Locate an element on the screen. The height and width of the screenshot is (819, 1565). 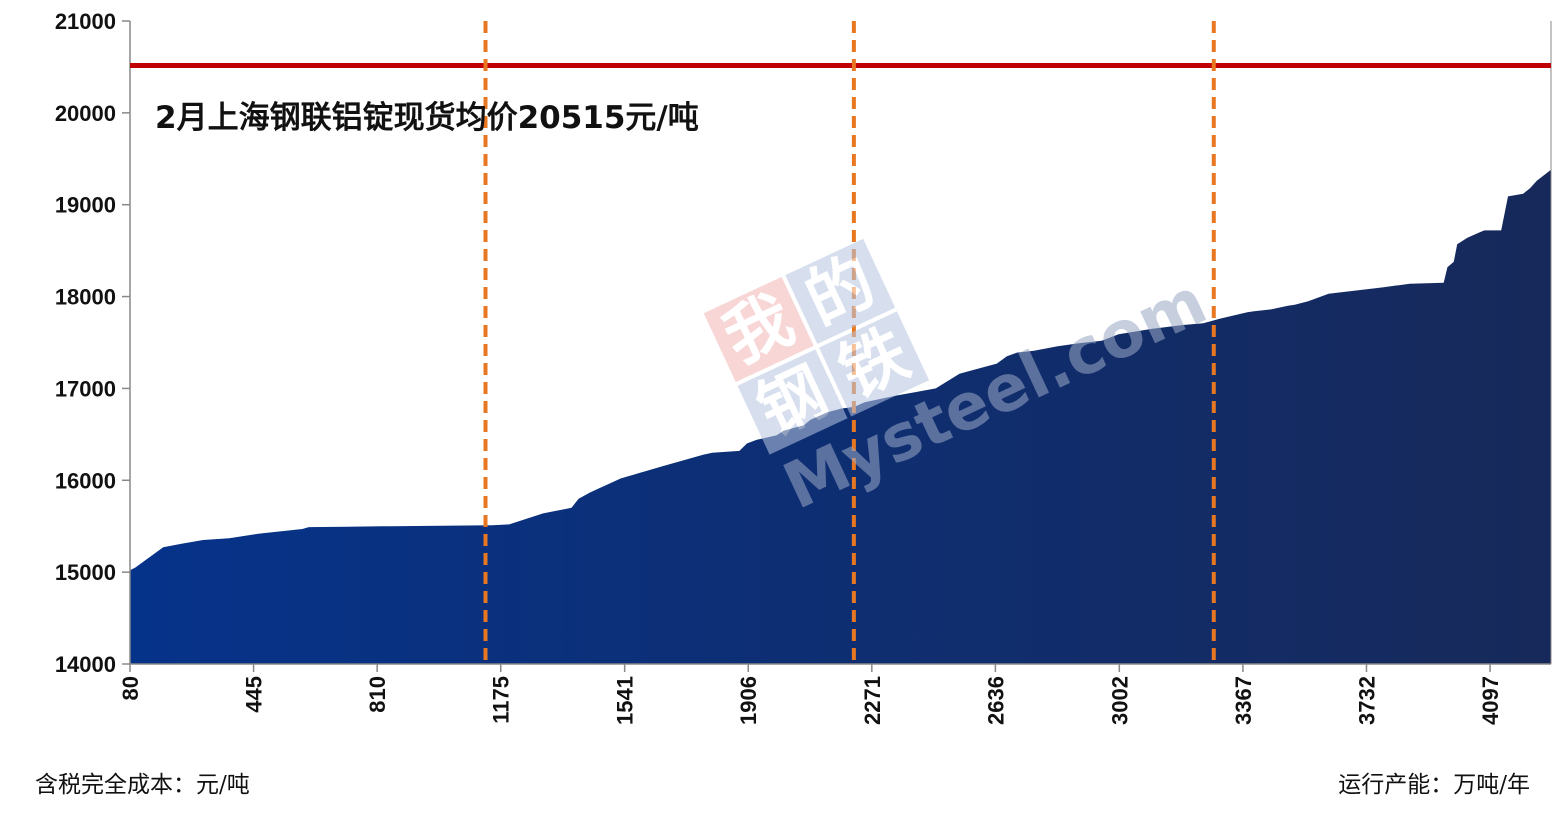
x-tick-label: 3732 is located at coordinates (1367, 700).